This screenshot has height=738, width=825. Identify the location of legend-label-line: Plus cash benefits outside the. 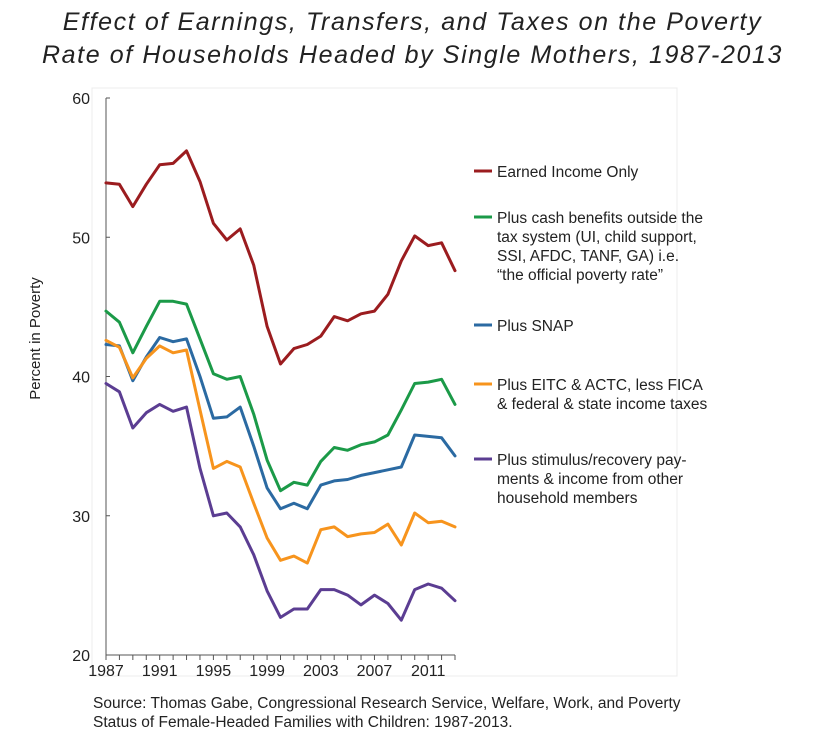
(600, 218).